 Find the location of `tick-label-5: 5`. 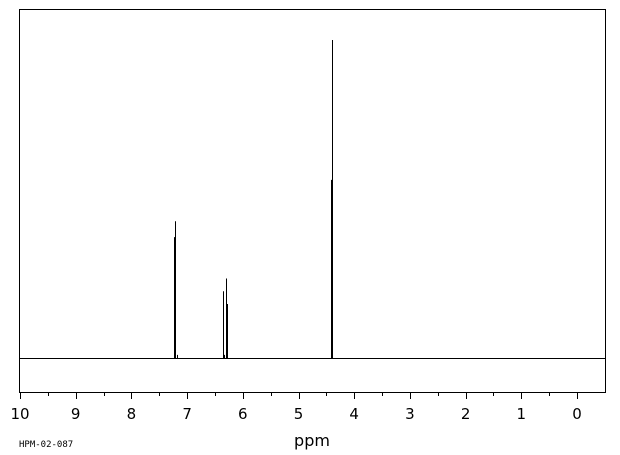

tick-label-5: 5 is located at coordinates (299, 414).